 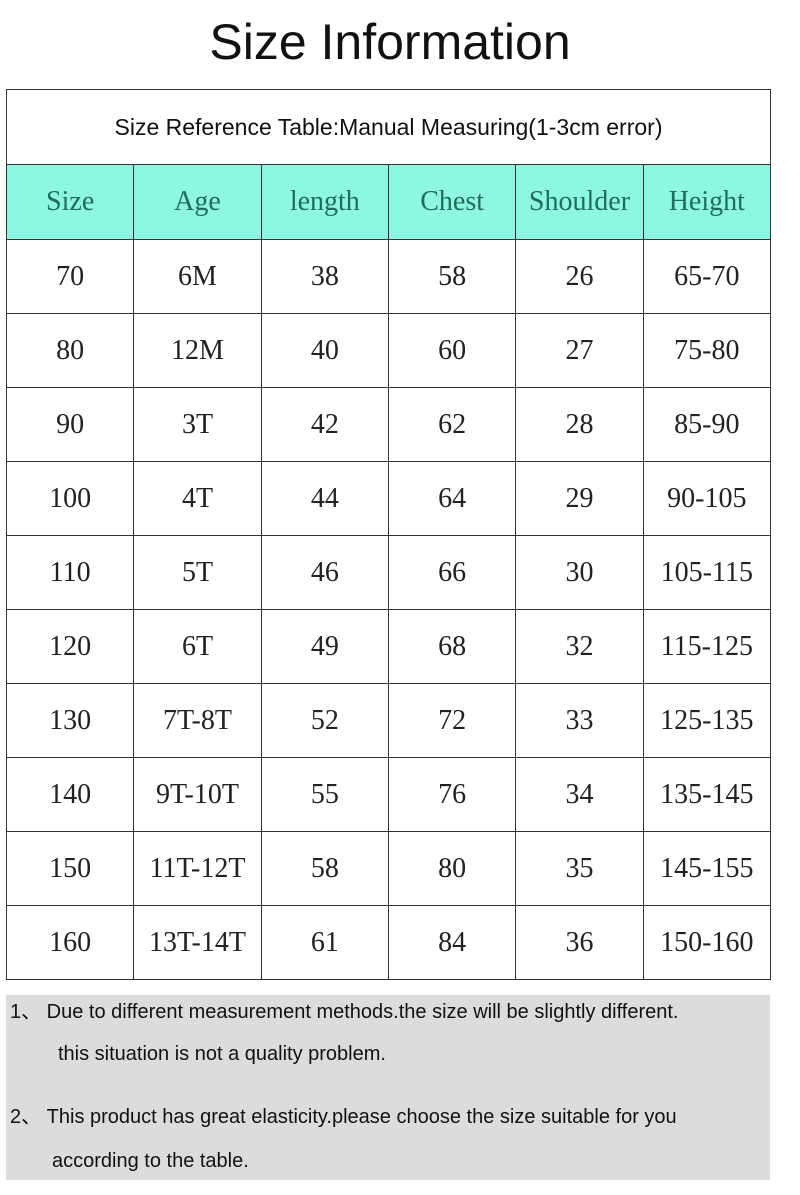 What do you see at coordinates (579, 498) in the screenshot?
I see `cell-shoulder: 29` at bounding box center [579, 498].